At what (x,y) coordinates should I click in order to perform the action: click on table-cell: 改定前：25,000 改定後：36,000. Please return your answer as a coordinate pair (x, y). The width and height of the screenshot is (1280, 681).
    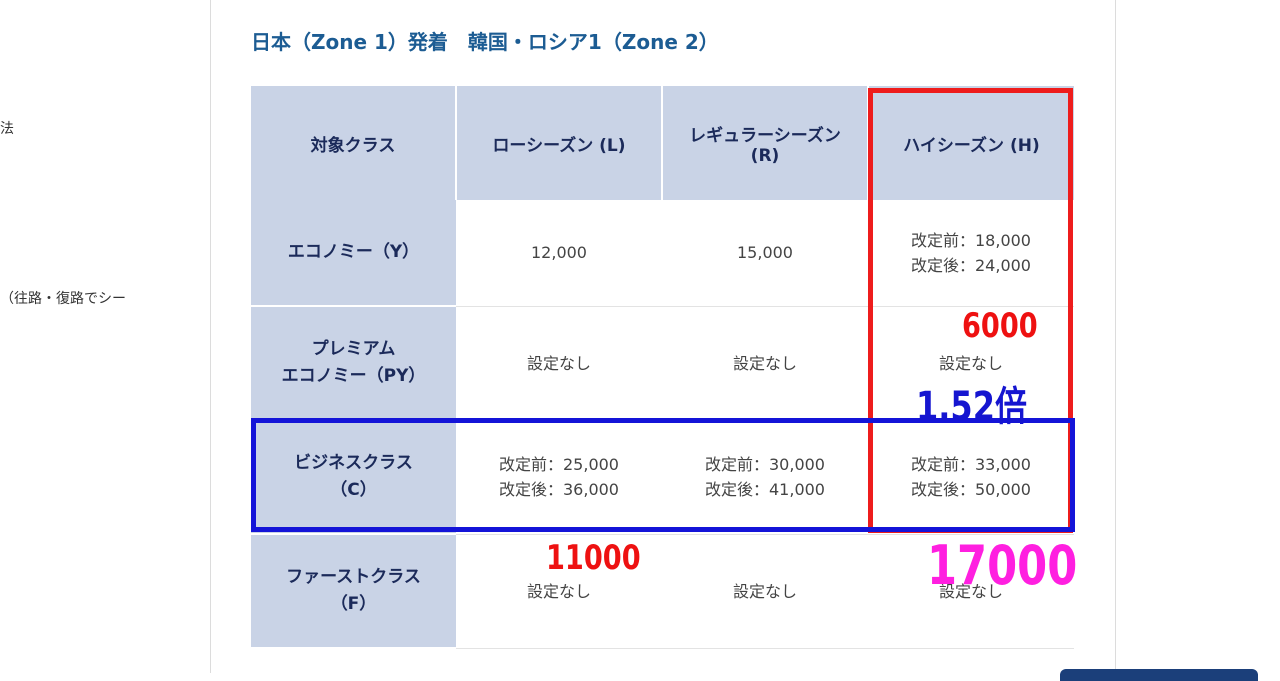
    Looking at the image, I should click on (559, 477).